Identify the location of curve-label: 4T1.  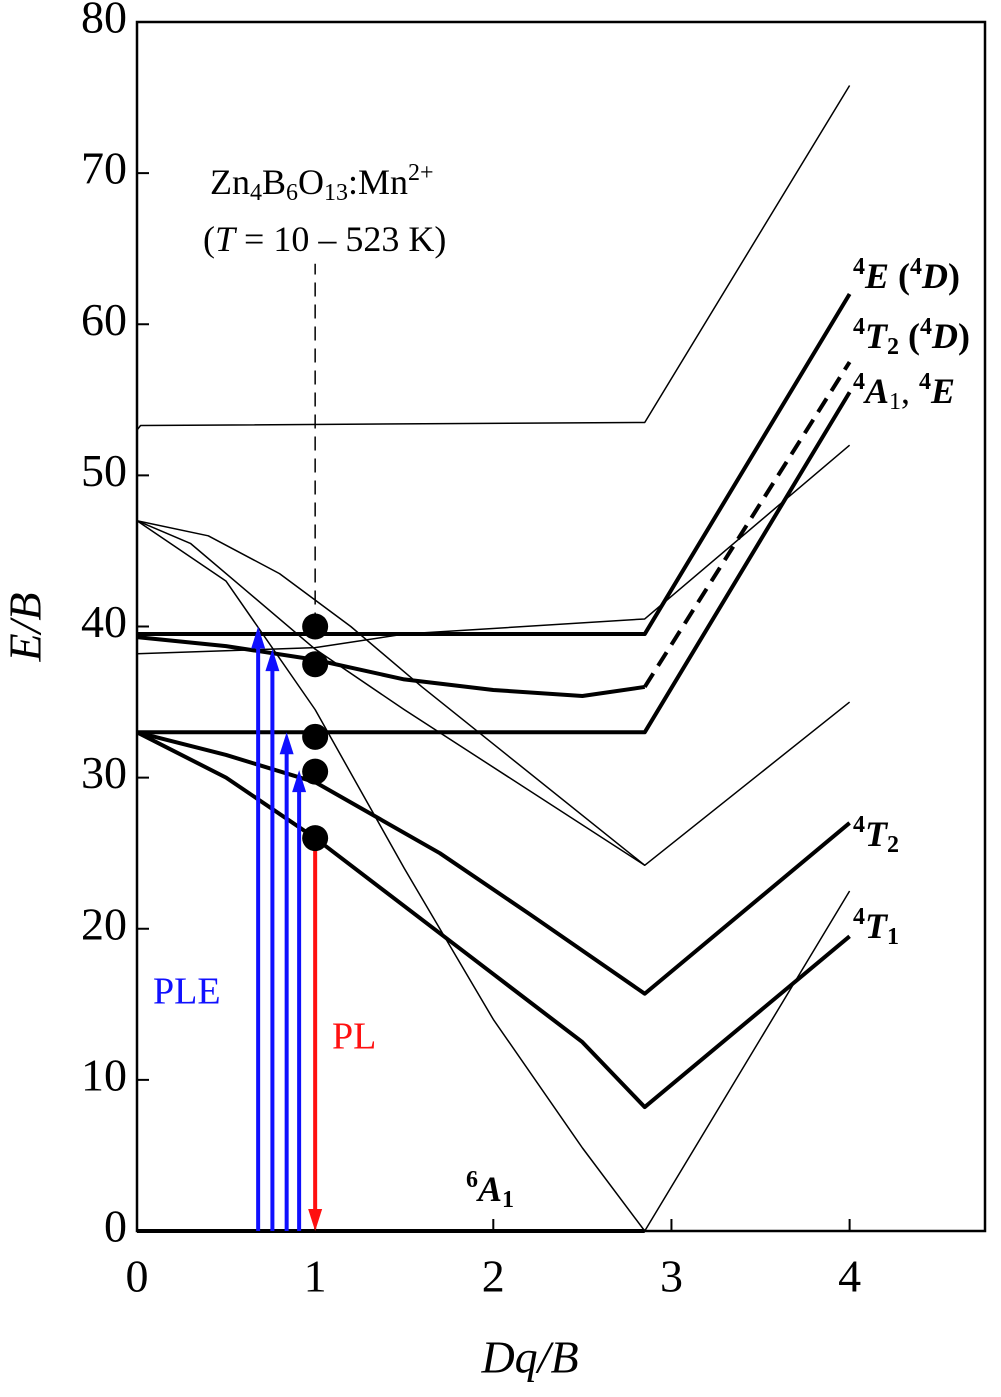
(876, 927).